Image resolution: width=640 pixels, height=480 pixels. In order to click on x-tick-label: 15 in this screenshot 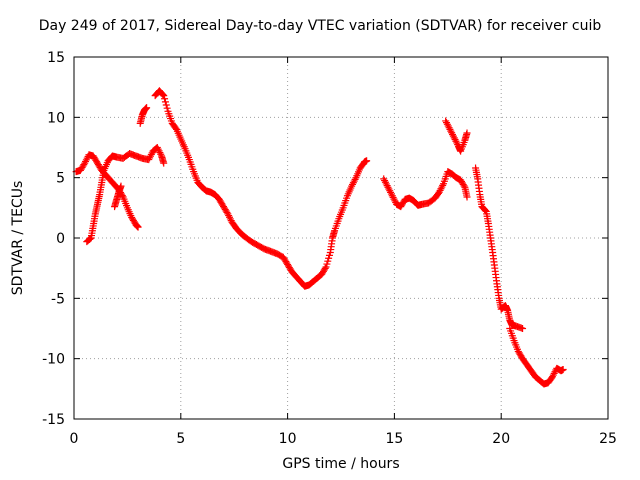, I will do `click(394, 439)`.